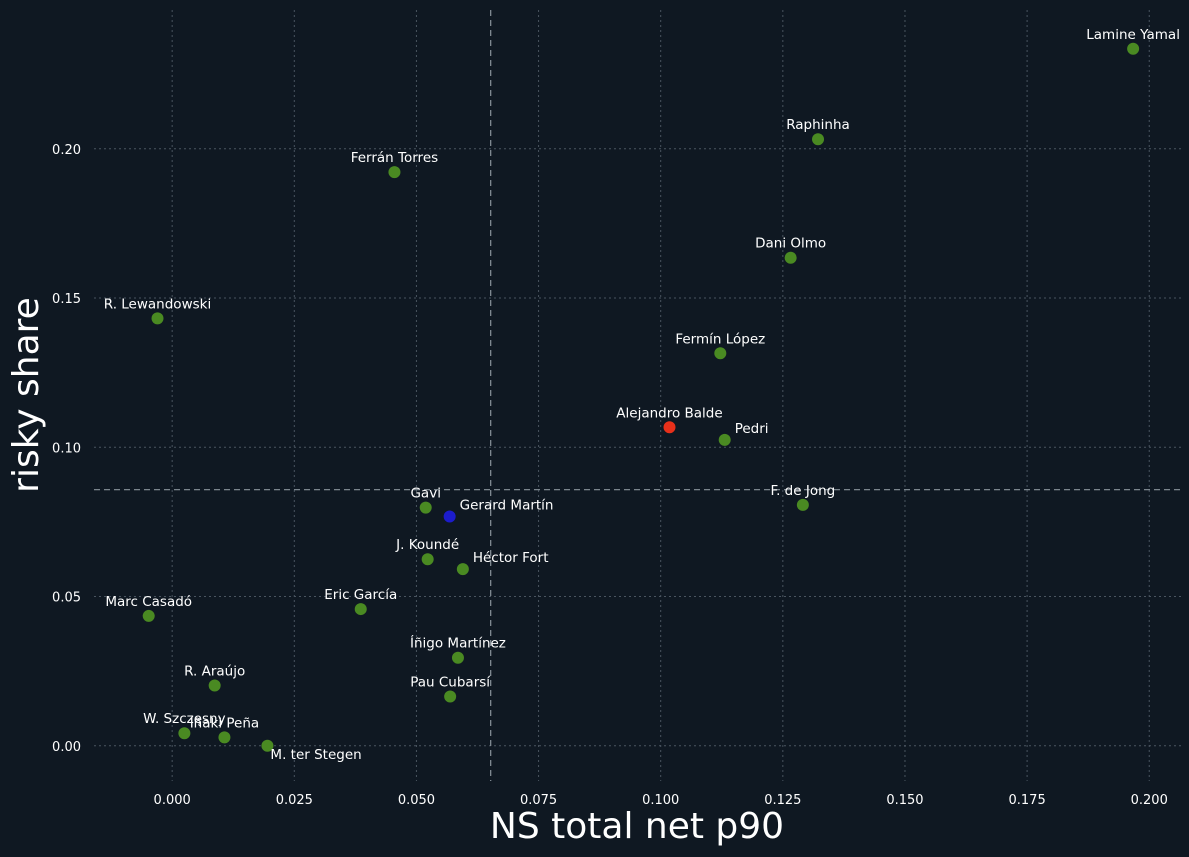 The height and width of the screenshot is (857, 1189). I want to click on point-label: Gerard Martín, so click(507, 506).